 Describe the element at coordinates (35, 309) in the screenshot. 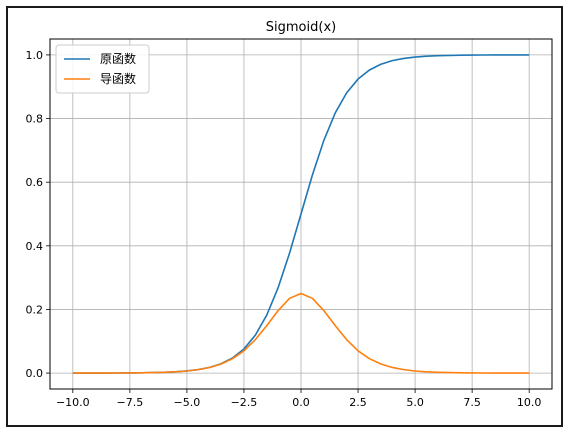

I see `y-tick-label: 0.2` at that location.